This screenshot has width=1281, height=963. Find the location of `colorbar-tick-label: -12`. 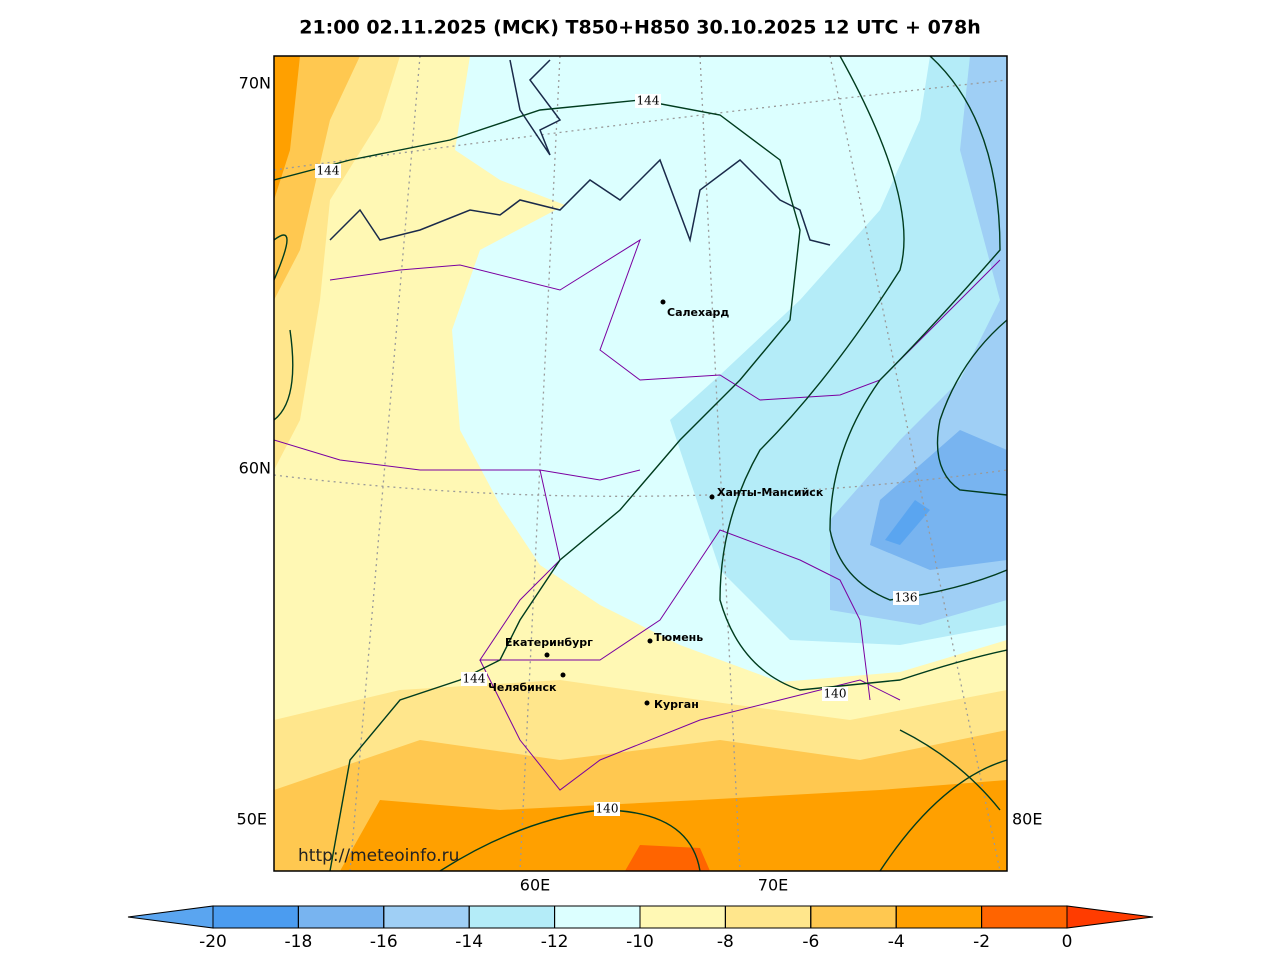

colorbar-tick-label: -12 is located at coordinates (555, 942).